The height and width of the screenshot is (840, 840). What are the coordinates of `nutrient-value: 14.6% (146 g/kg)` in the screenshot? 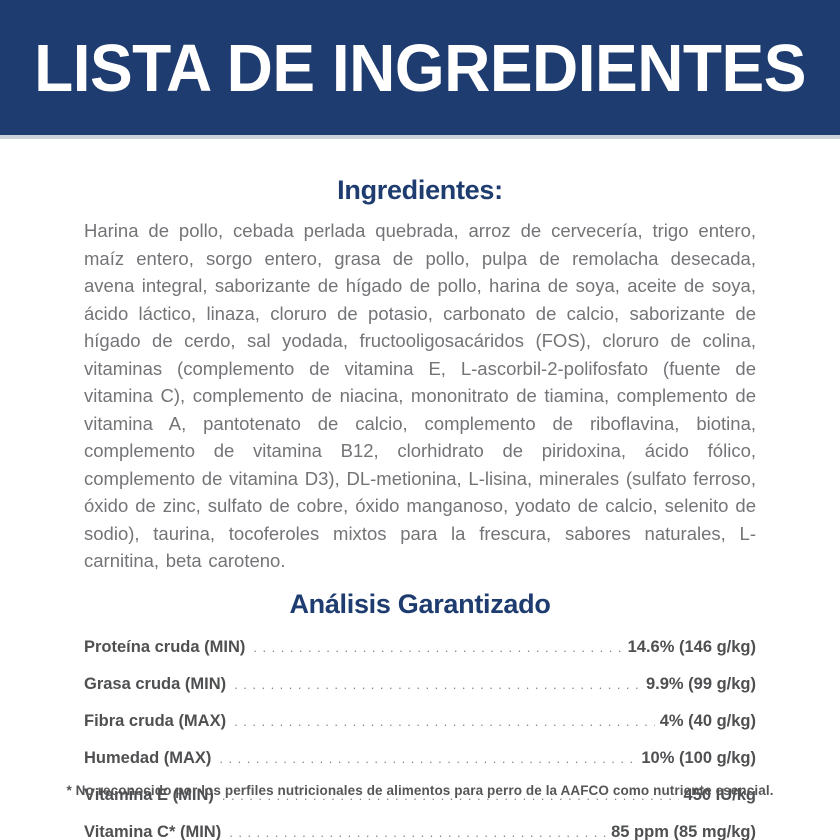 It's located at (691, 646).